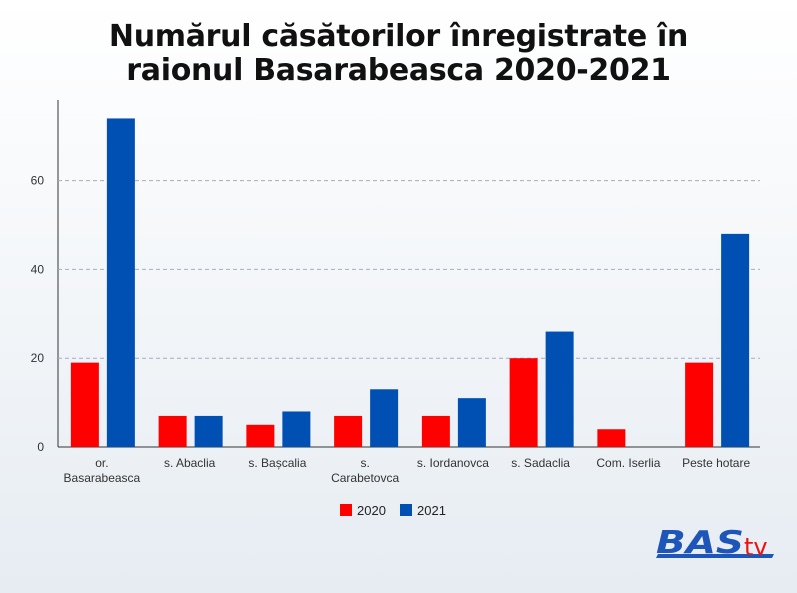 Image resolution: width=797 pixels, height=593 pixels. Describe the element at coordinates (102, 478) in the screenshot. I see `x-tick-label: Basarabeasca` at that location.